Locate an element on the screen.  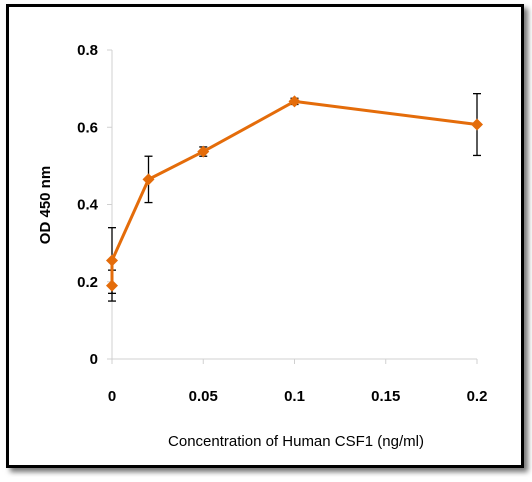
y-tick-label: 0.6 is located at coordinates (87, 127).